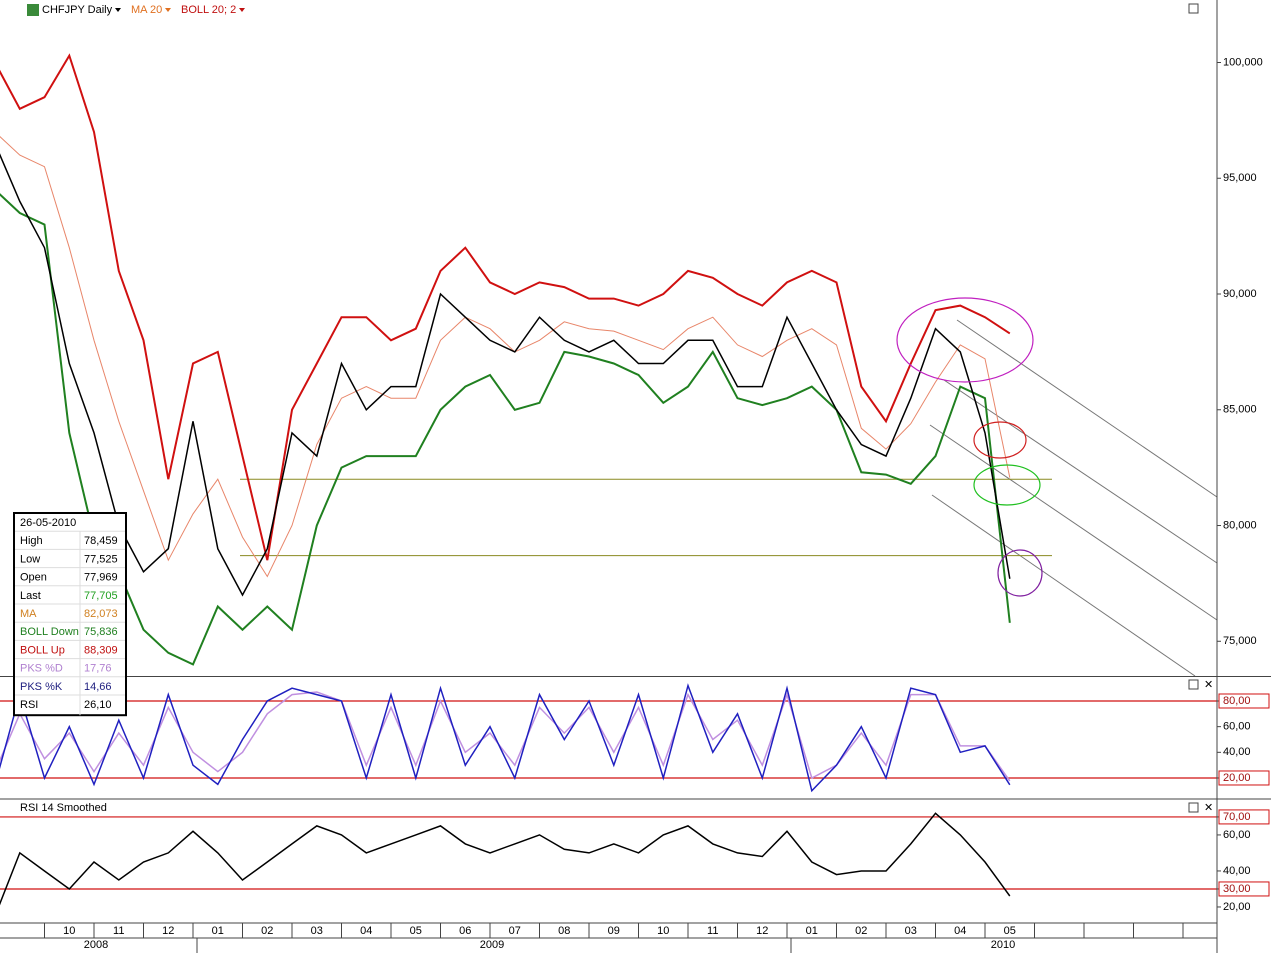 This screenshot has height=953, width=1271. I want to click on y-tick-label: 100,000, so click(1243, 62).